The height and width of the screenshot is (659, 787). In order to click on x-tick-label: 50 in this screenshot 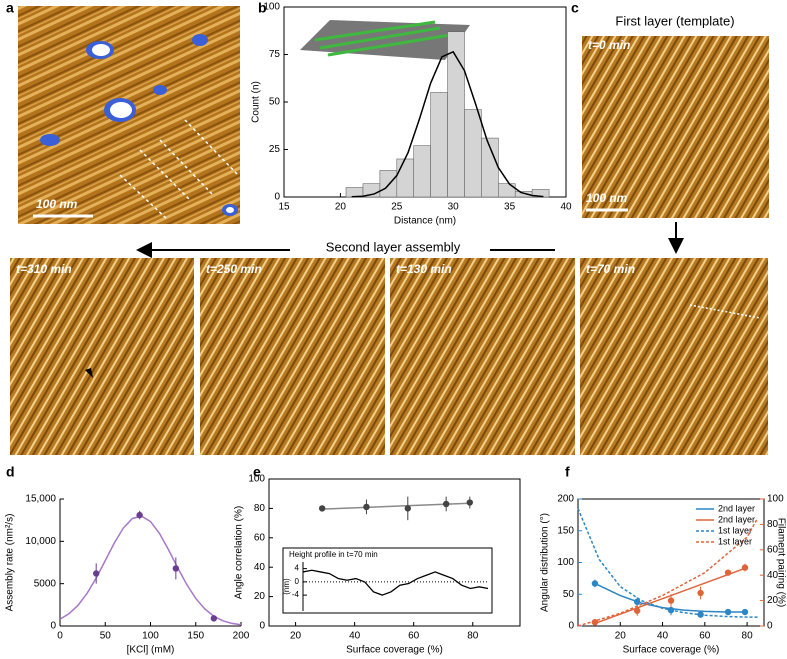, I will do `click(106, 636)`.